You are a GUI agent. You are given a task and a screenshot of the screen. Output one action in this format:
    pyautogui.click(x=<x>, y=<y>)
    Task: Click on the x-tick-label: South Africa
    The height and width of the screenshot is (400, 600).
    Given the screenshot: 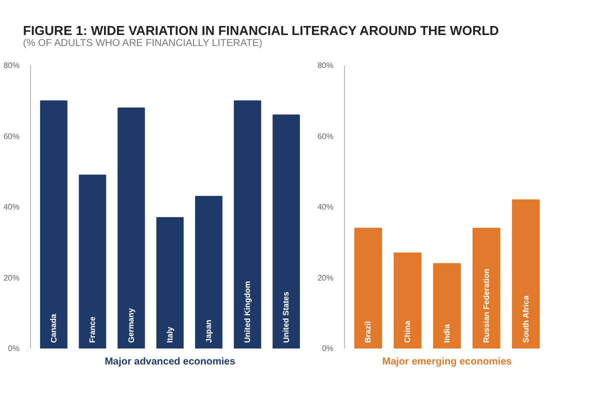 What is the action you would take?
    pyautogui.click(x=525, y=319)
    